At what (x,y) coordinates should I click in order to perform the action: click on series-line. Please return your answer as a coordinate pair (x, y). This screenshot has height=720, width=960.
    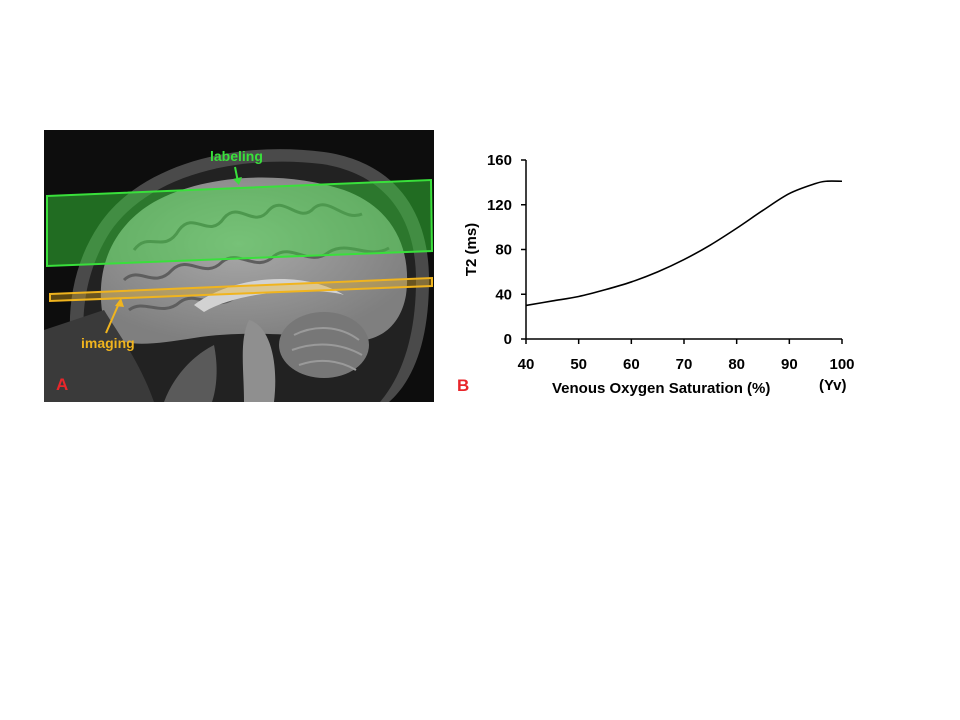
    Looking at the image, I should click on (684, 243).